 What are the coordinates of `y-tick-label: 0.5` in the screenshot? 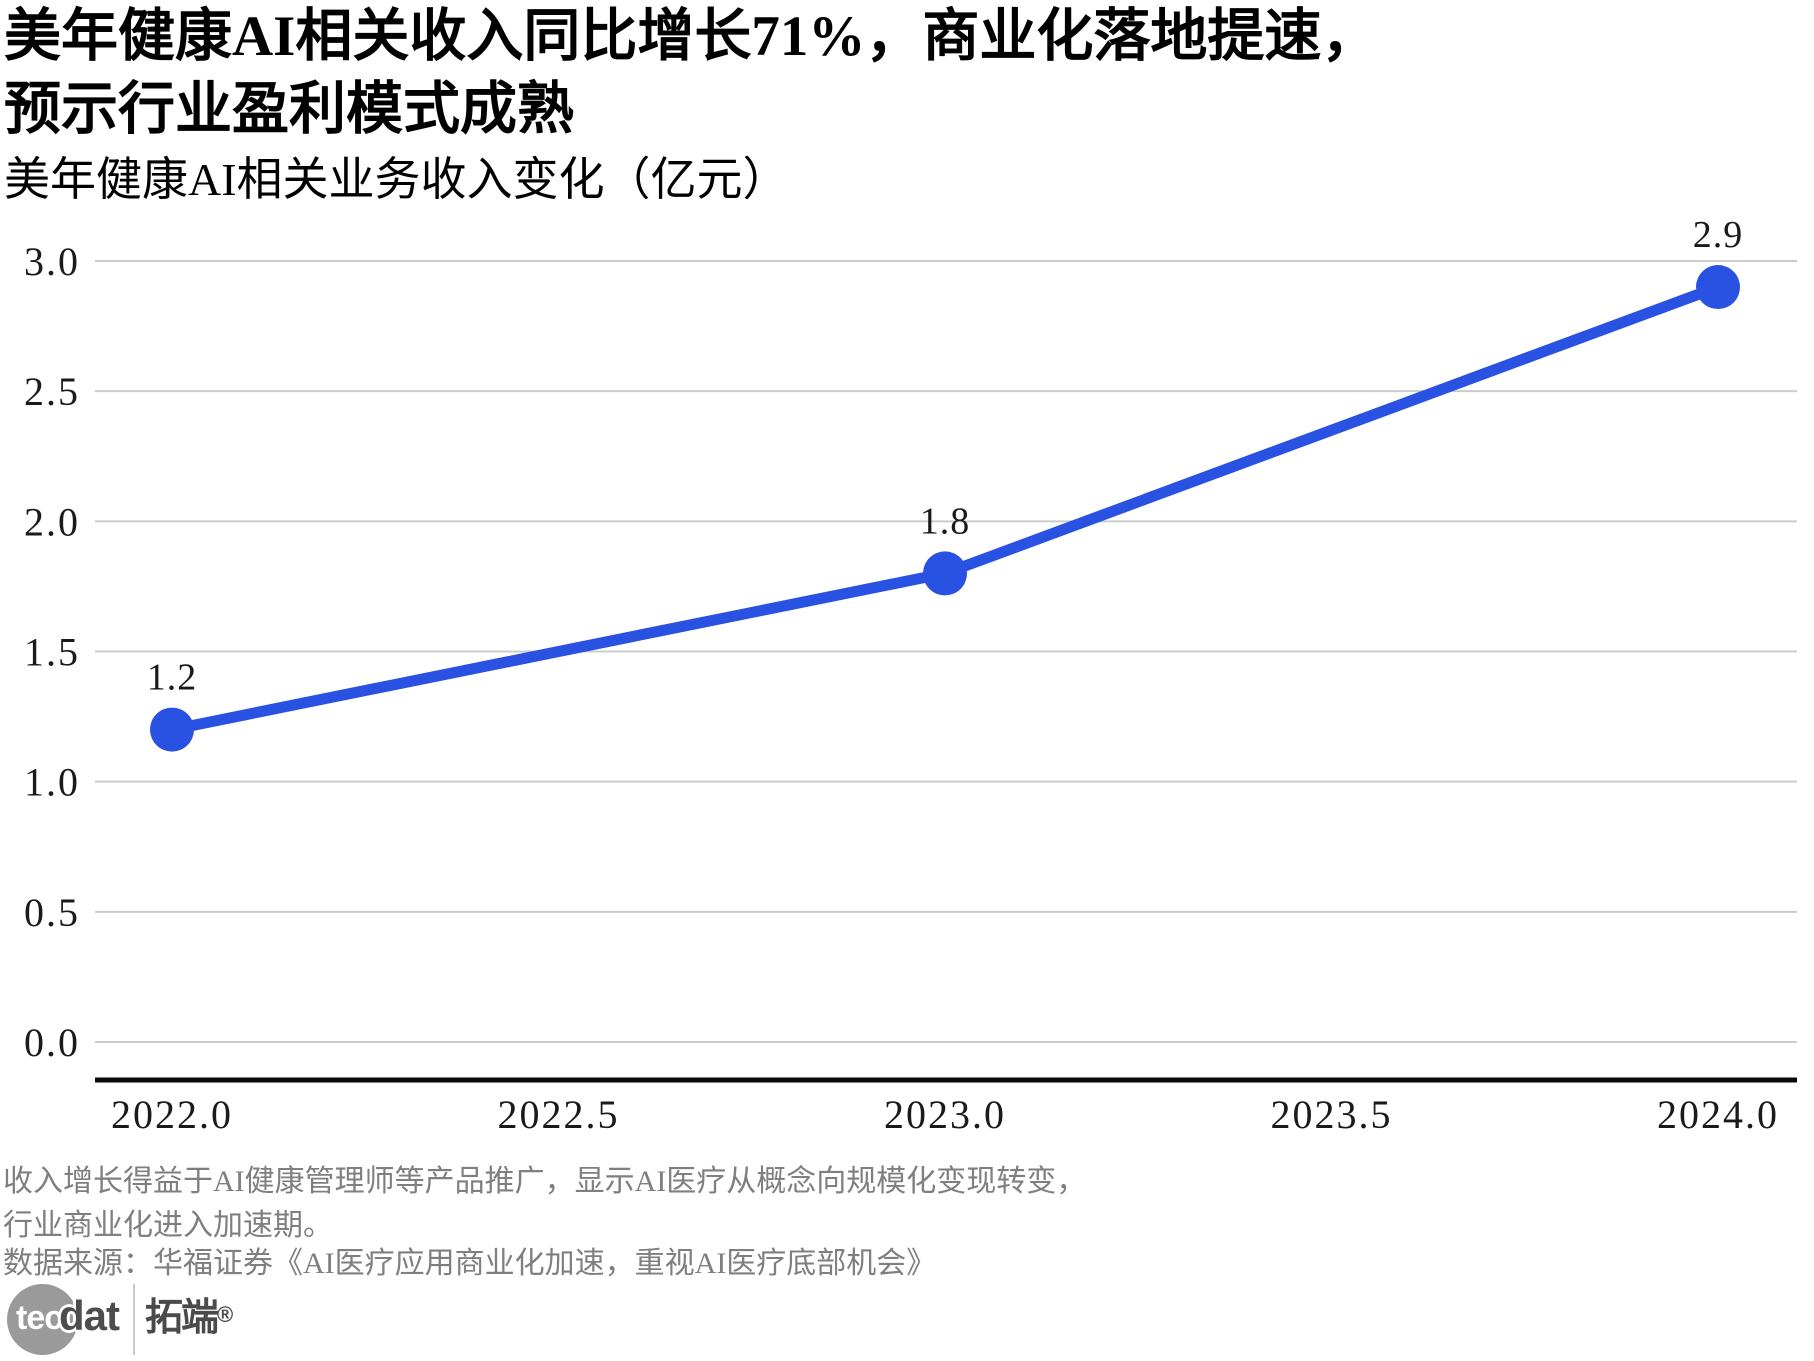 It's located at (52, 912).